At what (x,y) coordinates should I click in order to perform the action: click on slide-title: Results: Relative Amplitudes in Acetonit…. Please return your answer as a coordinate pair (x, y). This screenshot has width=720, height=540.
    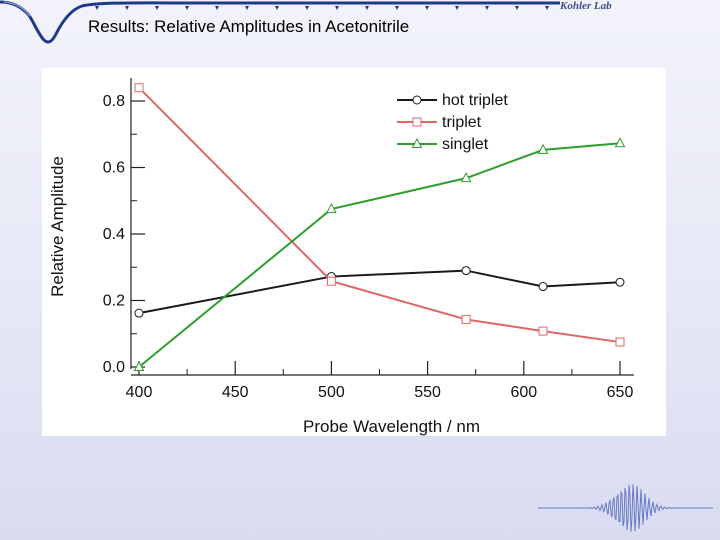
    Looking at the image, I should click on (249, 26).